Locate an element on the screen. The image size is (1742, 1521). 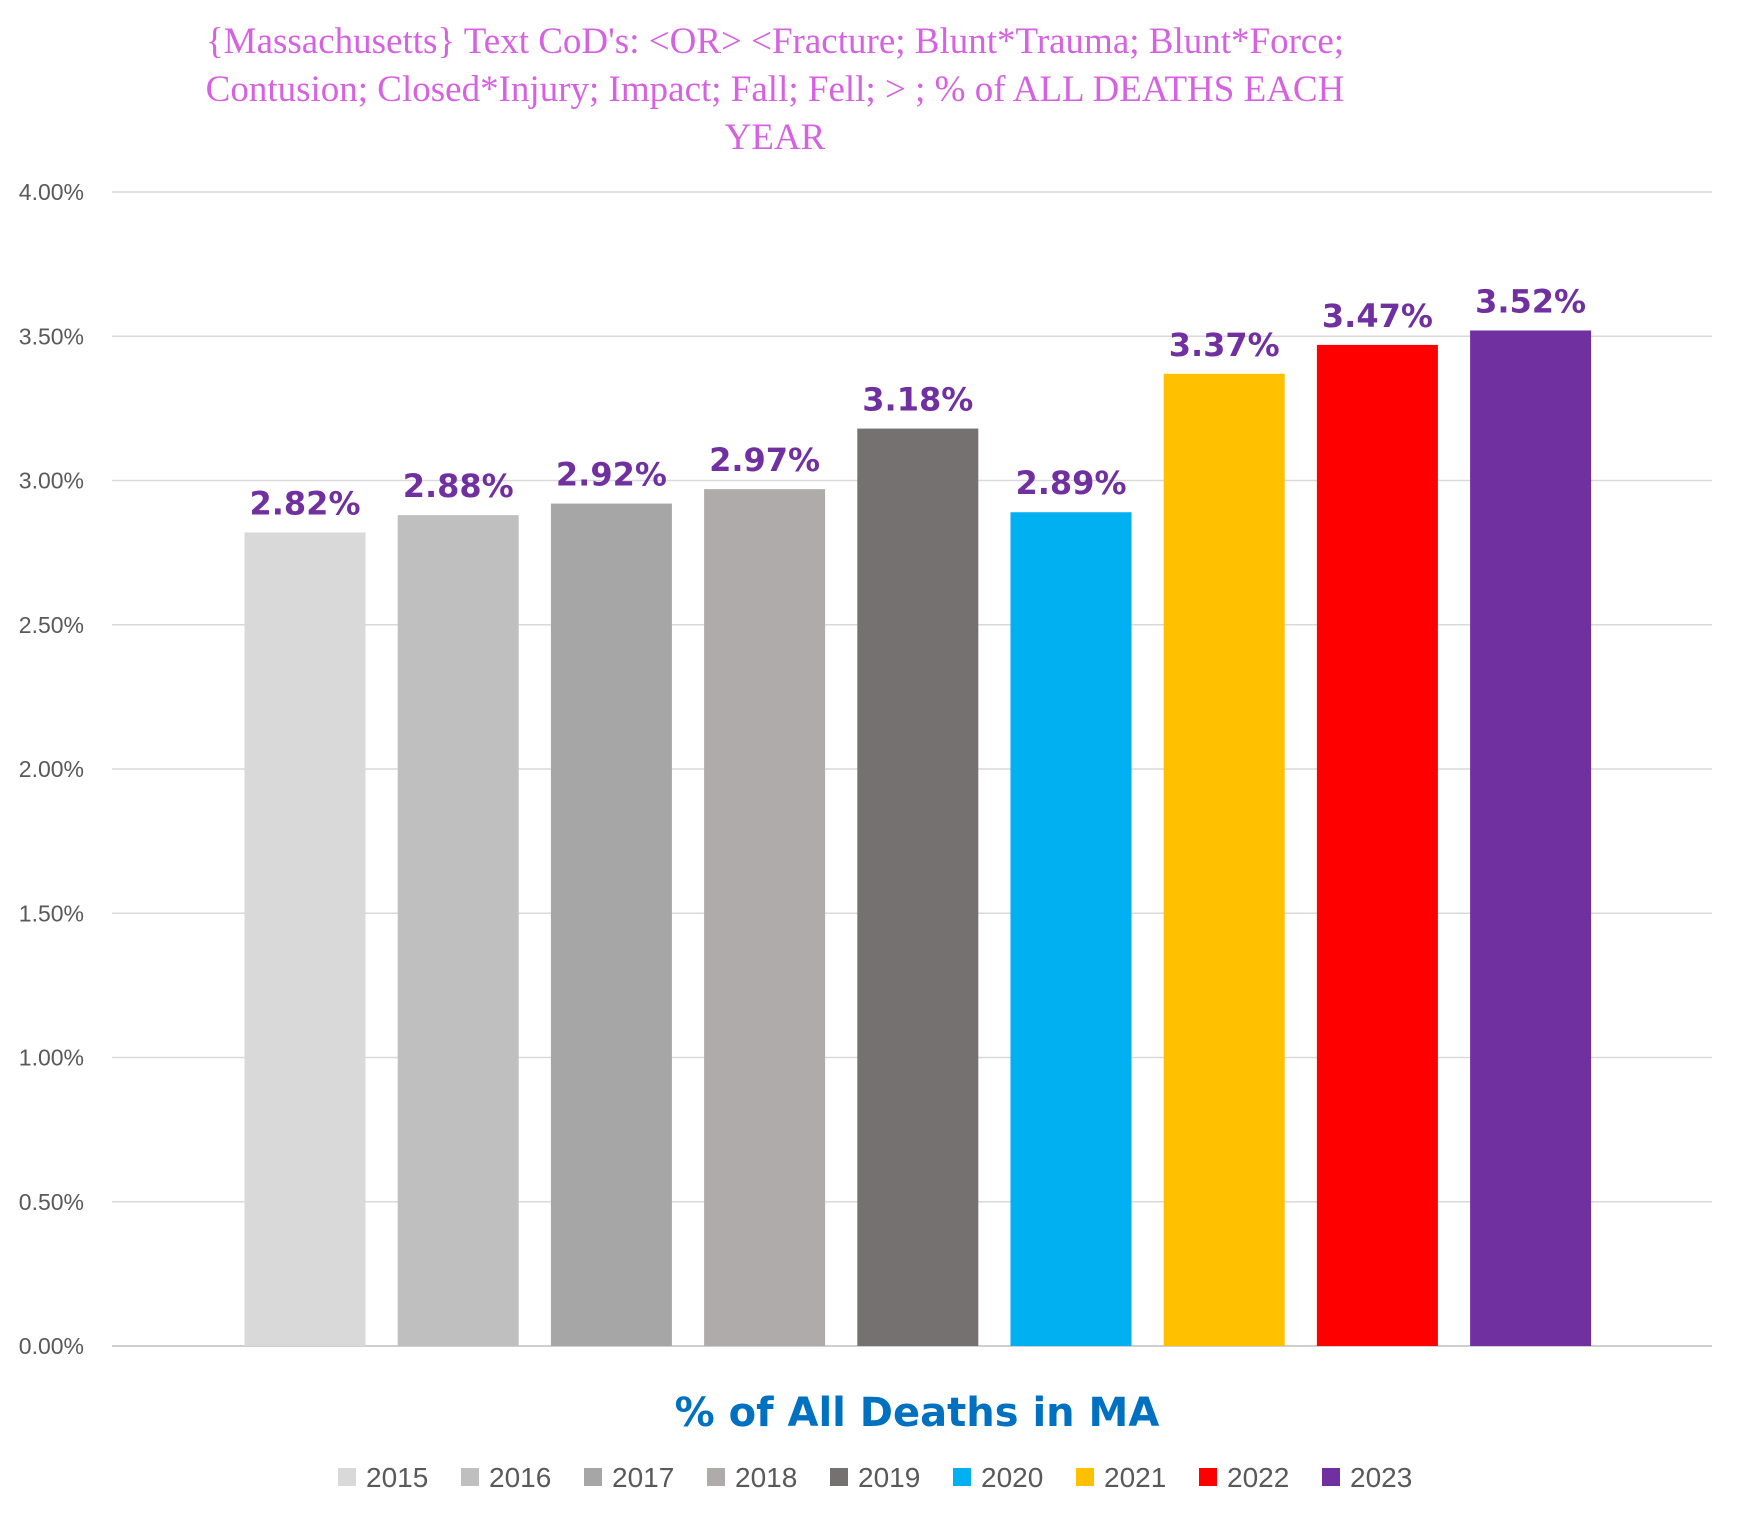
y-tick-label: 1.50% is located at coordinates (51, 913).